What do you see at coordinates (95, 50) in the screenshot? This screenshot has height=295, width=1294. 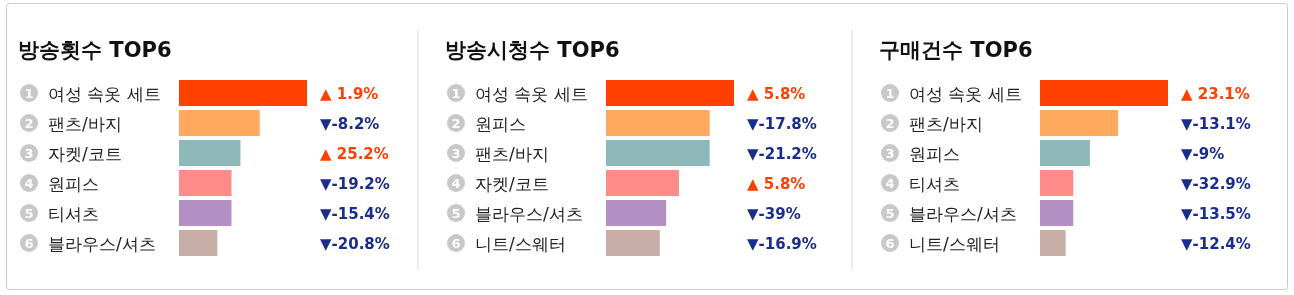 I see `chart-title: 방송횟수 TOP6` at bounding box center [95, 50].